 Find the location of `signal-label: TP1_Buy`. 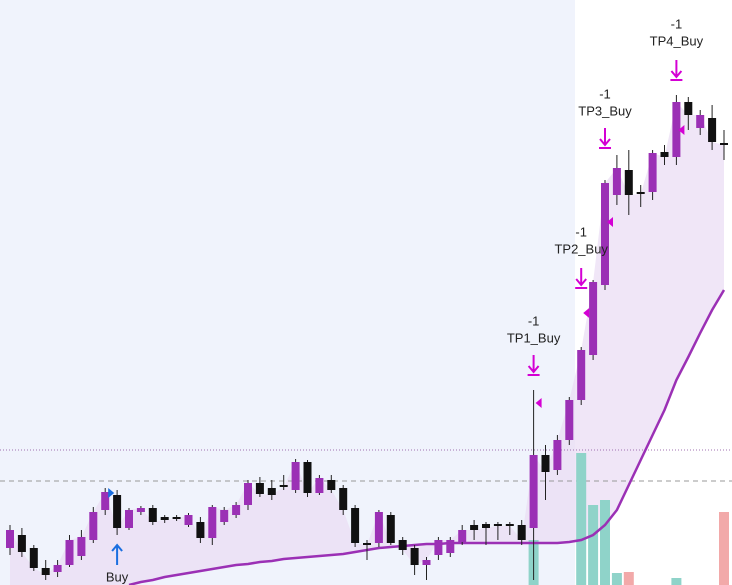

signal-label: TP1_Buy is located at coordinates (534, 337).